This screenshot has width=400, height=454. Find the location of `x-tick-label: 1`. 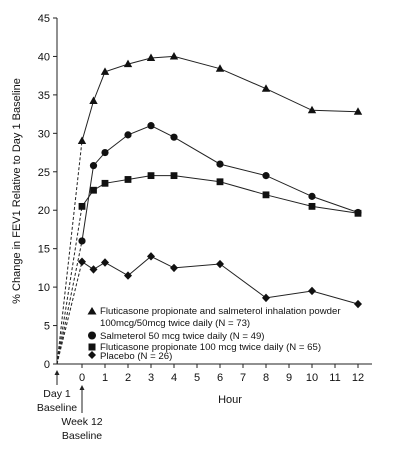

x-tick-label: 1 is located at coordinates (105, 378).